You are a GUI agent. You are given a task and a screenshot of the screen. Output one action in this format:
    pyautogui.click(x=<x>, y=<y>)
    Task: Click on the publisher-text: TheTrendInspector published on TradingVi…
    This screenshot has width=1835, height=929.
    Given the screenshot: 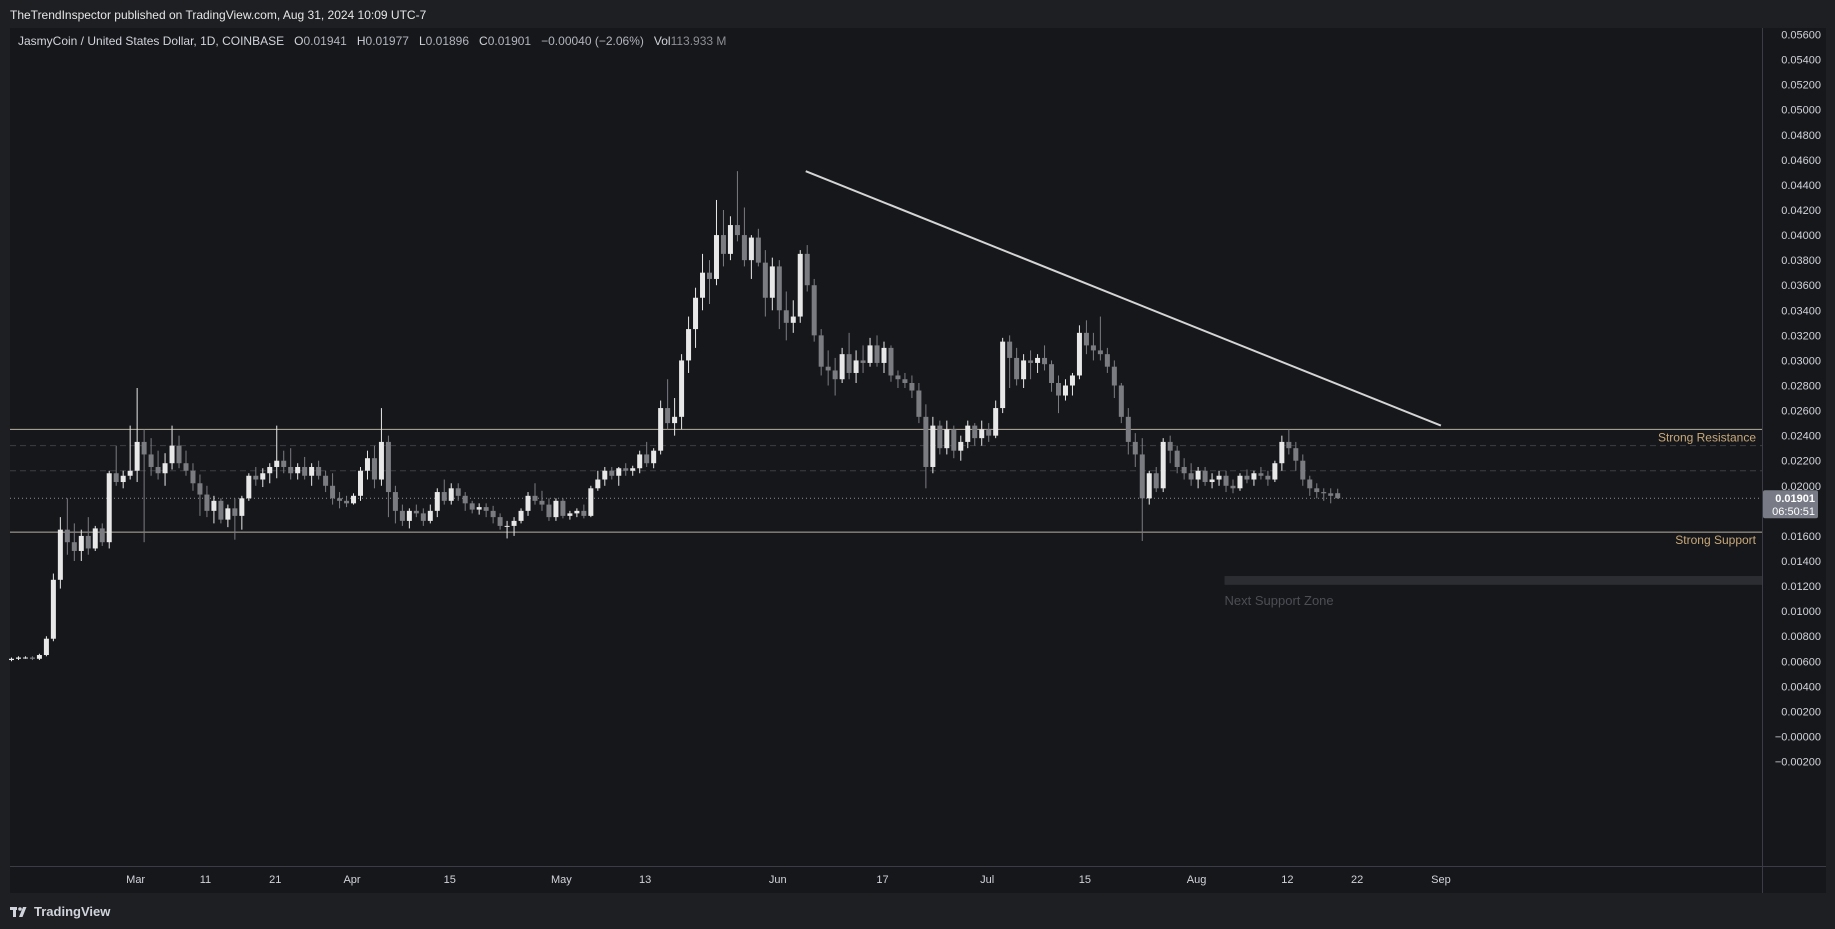 What is the action you would take?
    pyautogui.click(x=218, y=15)
    